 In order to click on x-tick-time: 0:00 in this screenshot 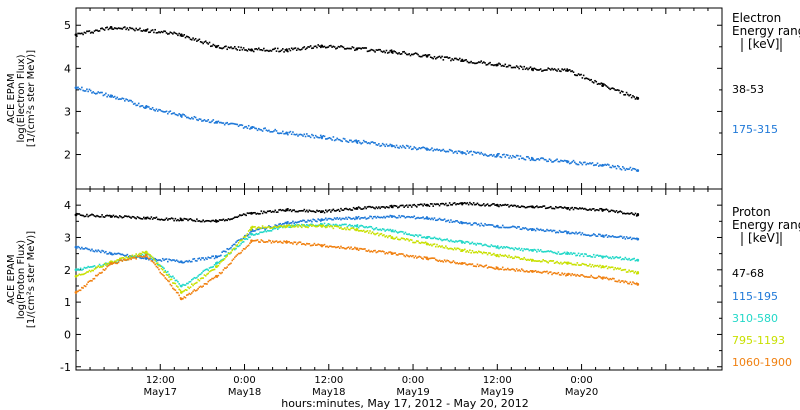, I will do `click(581, 380)`.